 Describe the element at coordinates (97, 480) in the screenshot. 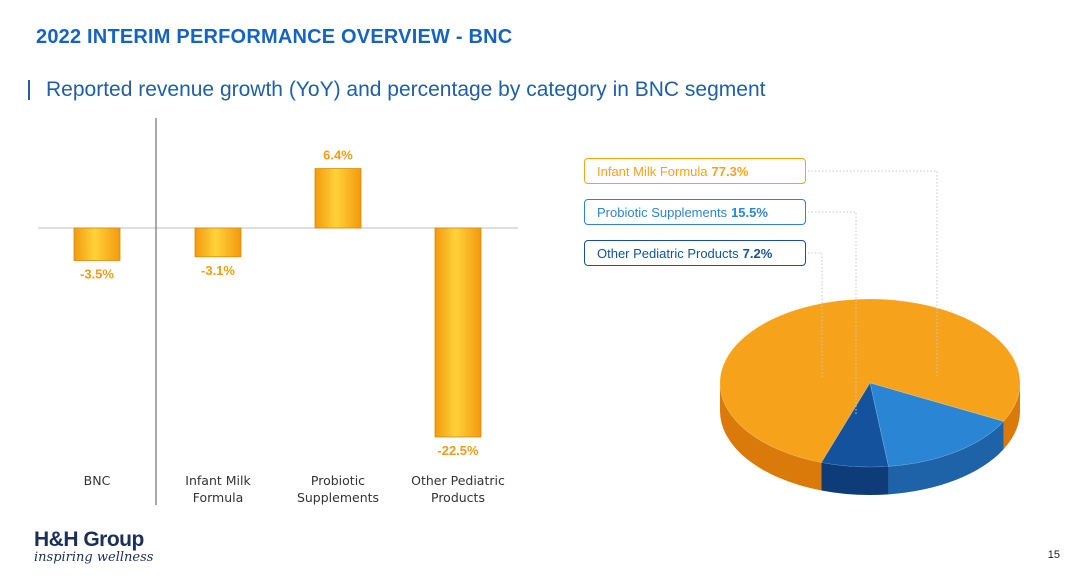

I see `category-label: BNC` at that location.